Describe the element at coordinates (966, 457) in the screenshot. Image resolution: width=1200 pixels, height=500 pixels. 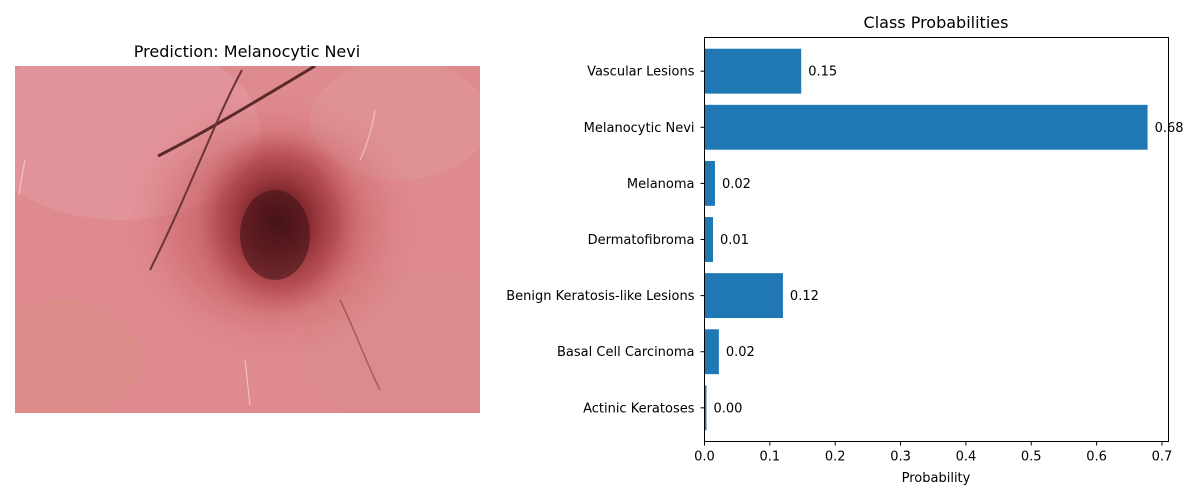
I see `x-tick-label: 0.4` at that location.